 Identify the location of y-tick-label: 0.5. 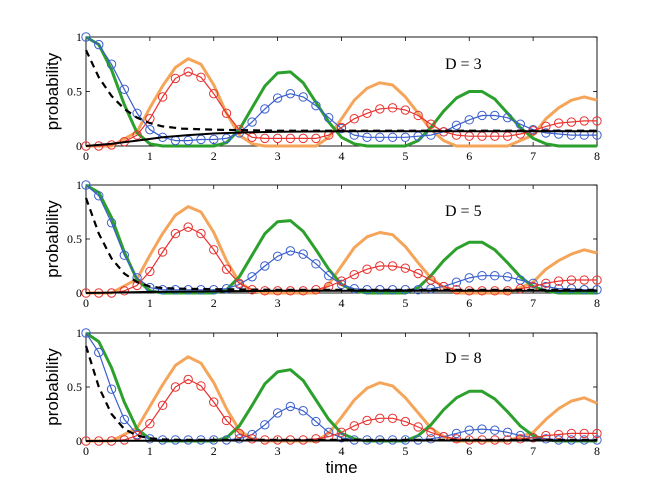
(74, 92).